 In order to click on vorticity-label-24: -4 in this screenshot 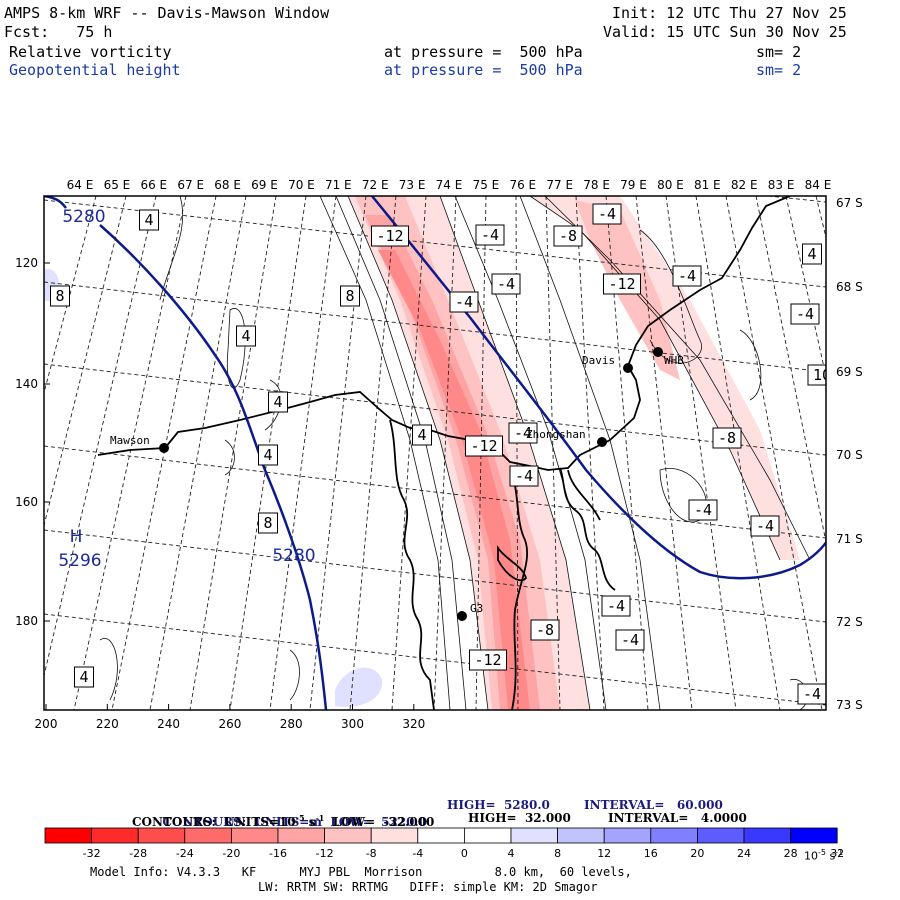, I will do `click(805, 314)`.